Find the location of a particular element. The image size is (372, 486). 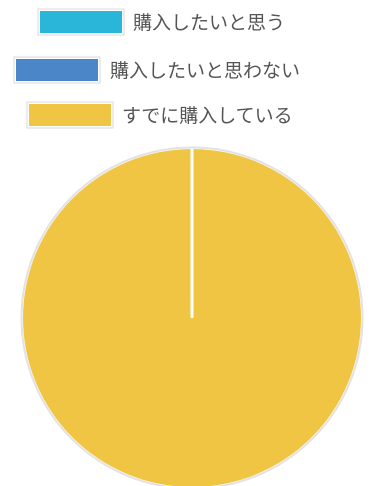

legend-label: すでに購入している is located at coordinates (207, 116).